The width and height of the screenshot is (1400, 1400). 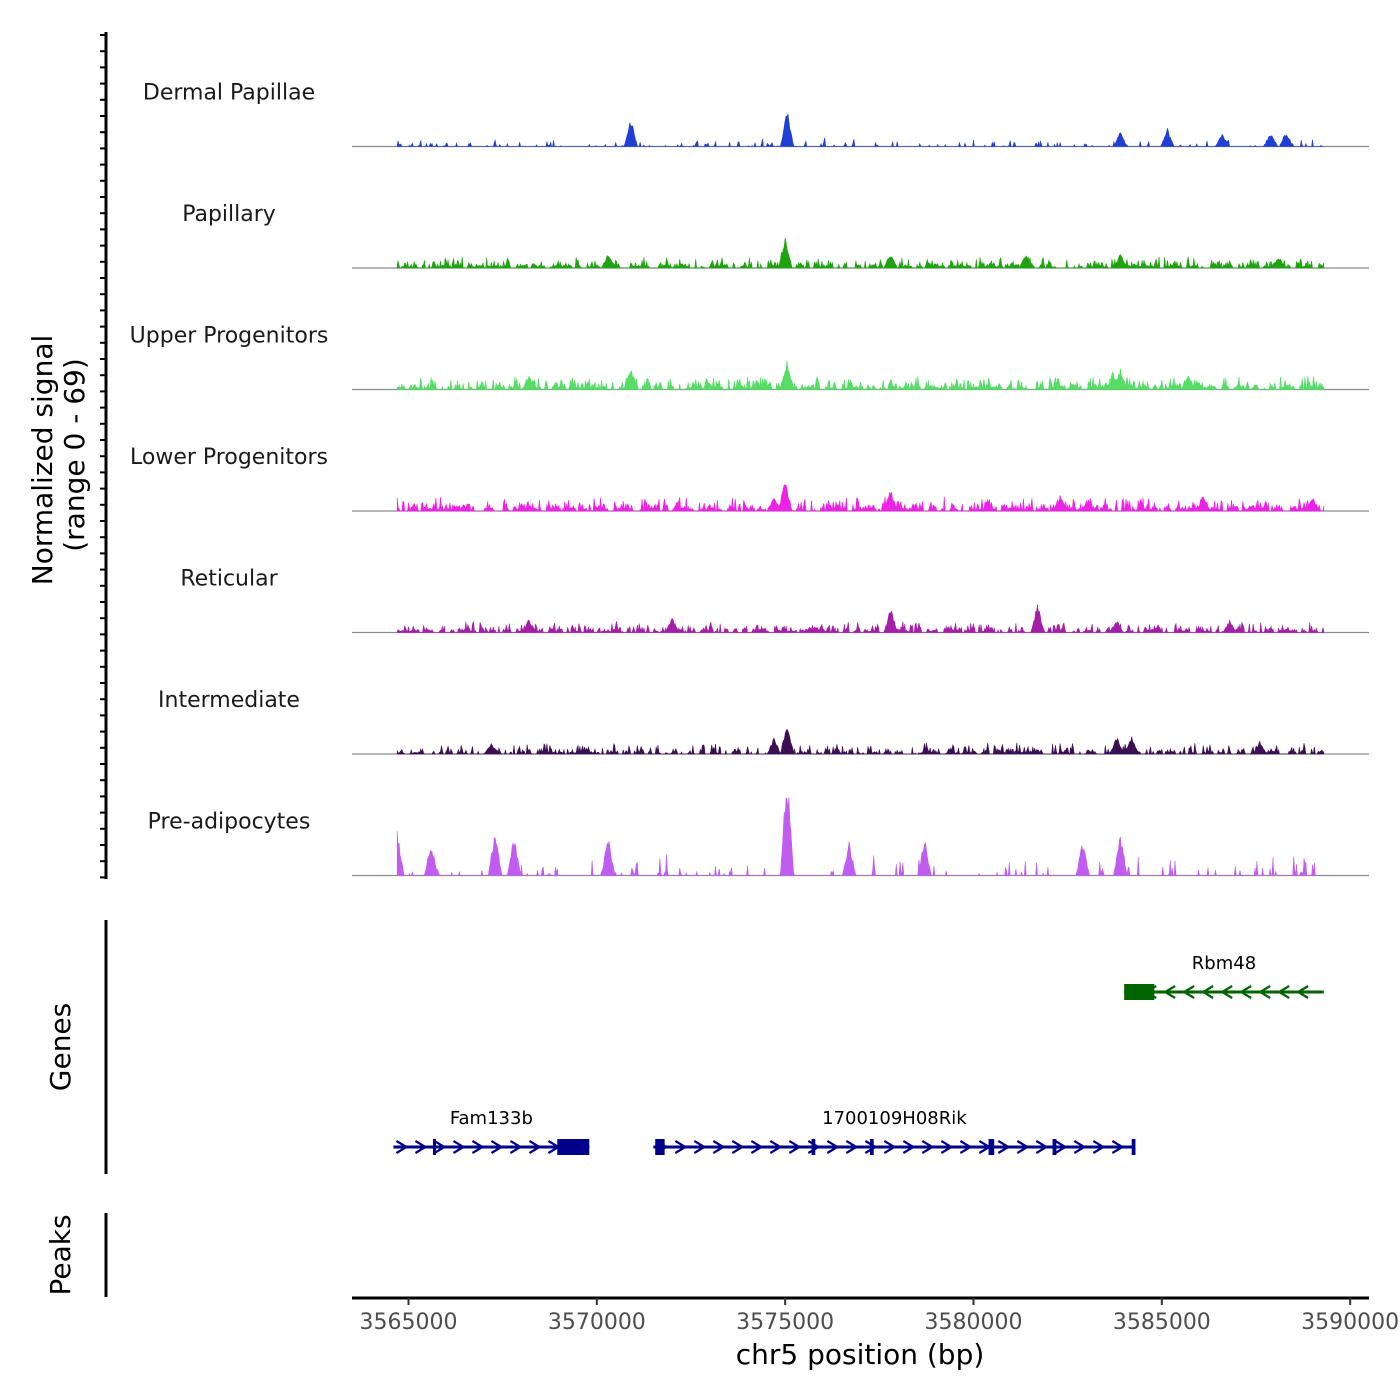 I want to click on track-intermediate: Intermediate, so click(x=763, y=722).